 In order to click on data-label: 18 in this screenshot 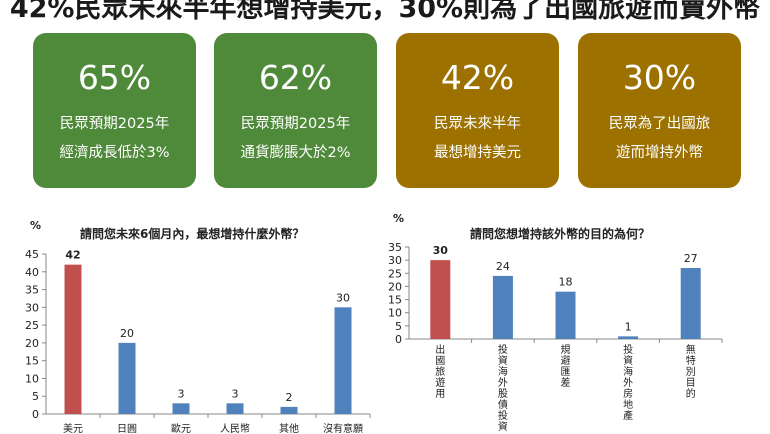, I will do `click(566, 282)`.